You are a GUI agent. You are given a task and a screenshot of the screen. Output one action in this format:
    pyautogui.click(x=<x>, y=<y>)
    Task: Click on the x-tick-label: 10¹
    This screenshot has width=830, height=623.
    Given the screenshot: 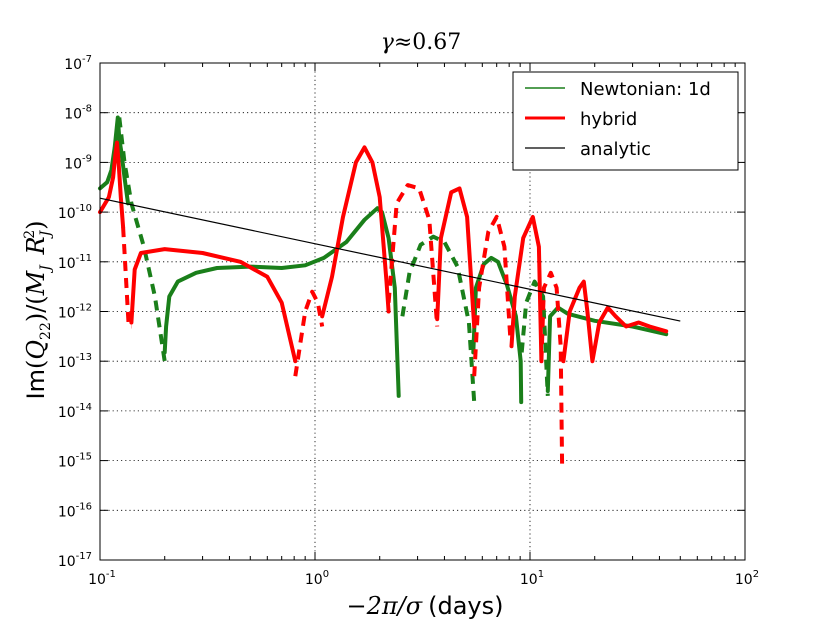 What is the action you would take?
    pyautogui.click(x=532, y=578)
    